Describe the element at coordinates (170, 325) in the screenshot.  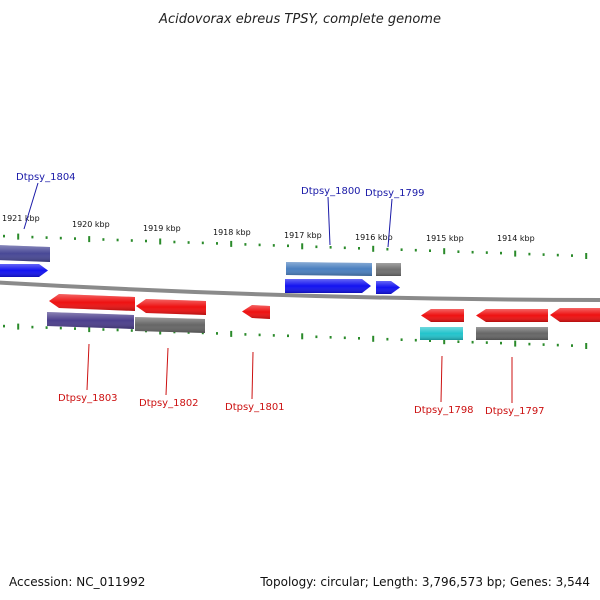
I see `gene-dtpsy-1802-shade` at that location.